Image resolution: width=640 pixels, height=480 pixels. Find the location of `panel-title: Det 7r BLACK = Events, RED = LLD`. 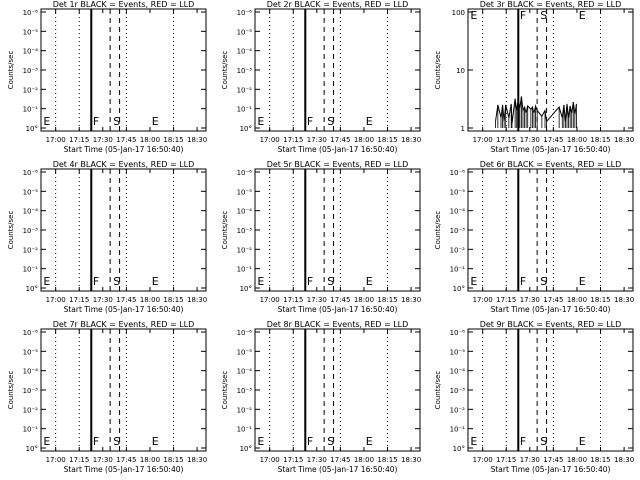

panel-title: Det 7r BLACK = Events, RED = LLD is located at coordinates (124, 324).